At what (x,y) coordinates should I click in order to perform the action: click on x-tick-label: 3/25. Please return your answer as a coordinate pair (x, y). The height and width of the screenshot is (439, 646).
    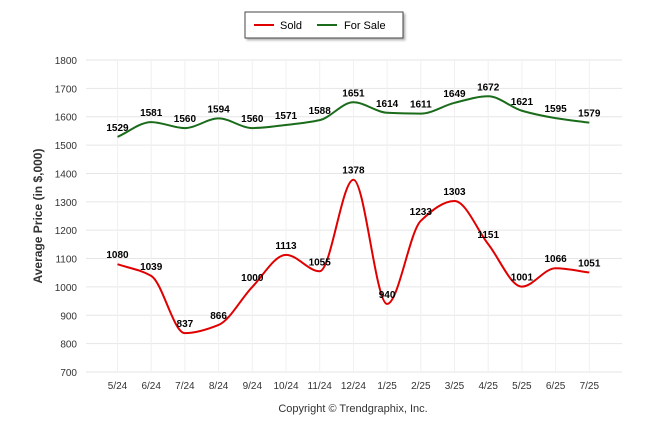
    Looking at the image, I should click on (455, 386).